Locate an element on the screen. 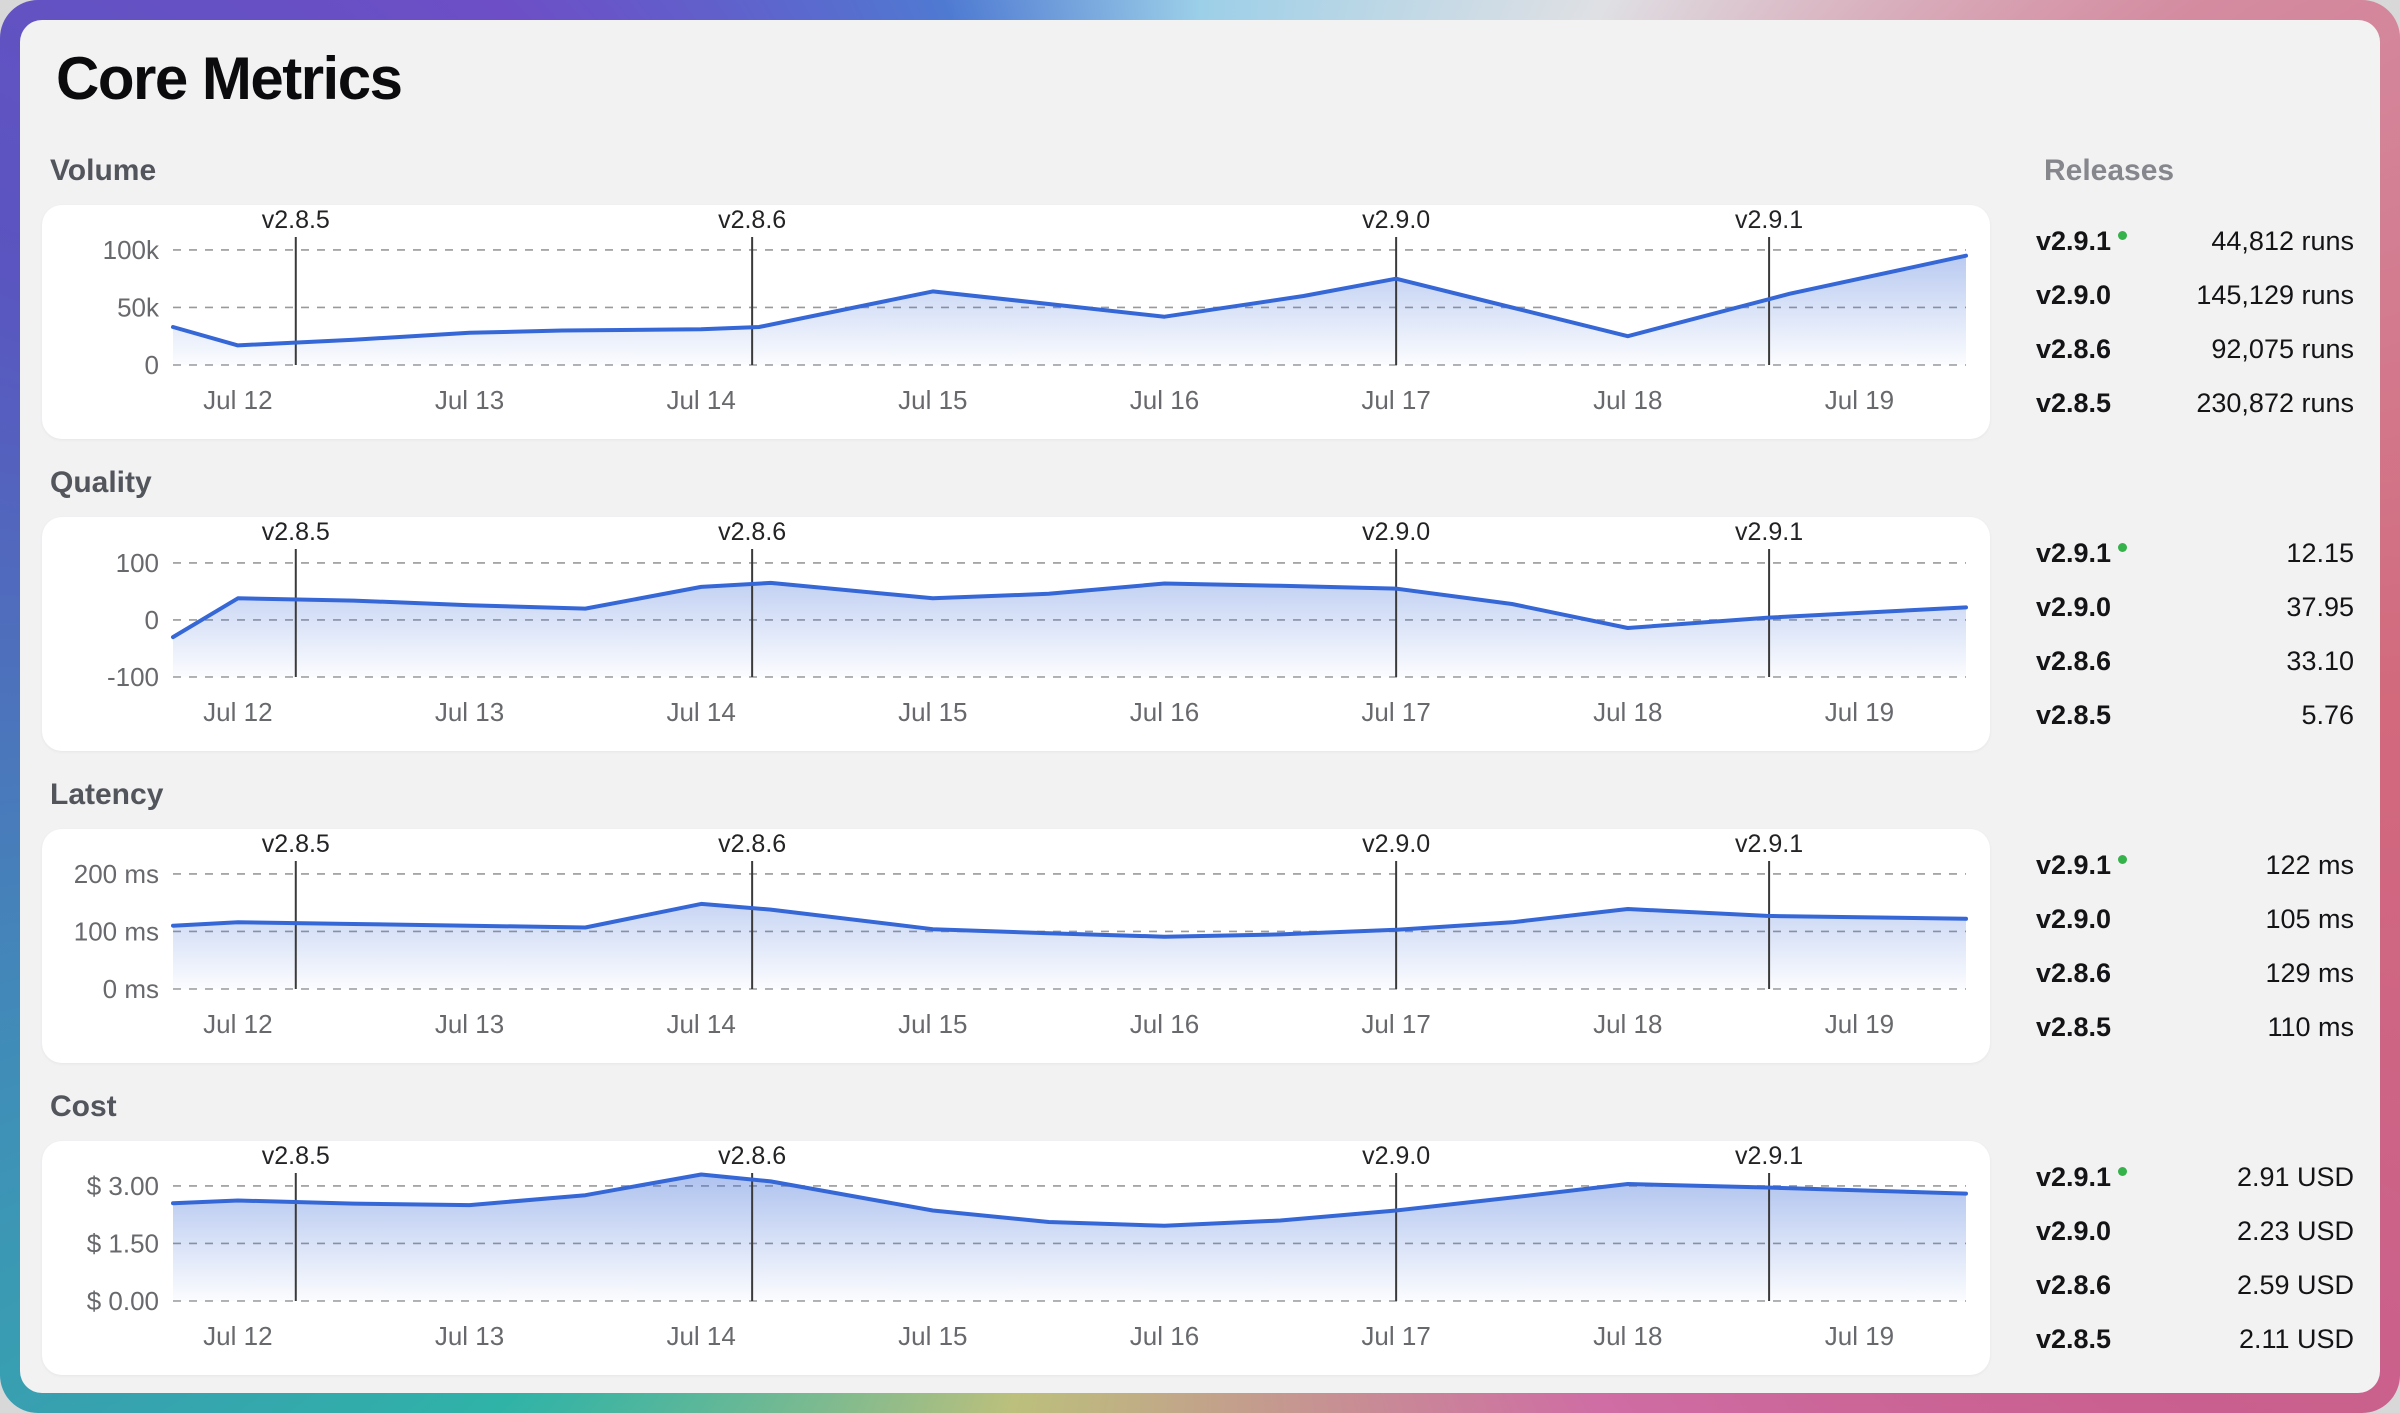 This screenshot has height=1413, width=2400. svg-text: 100 ms is located at coordinates (116, 931).